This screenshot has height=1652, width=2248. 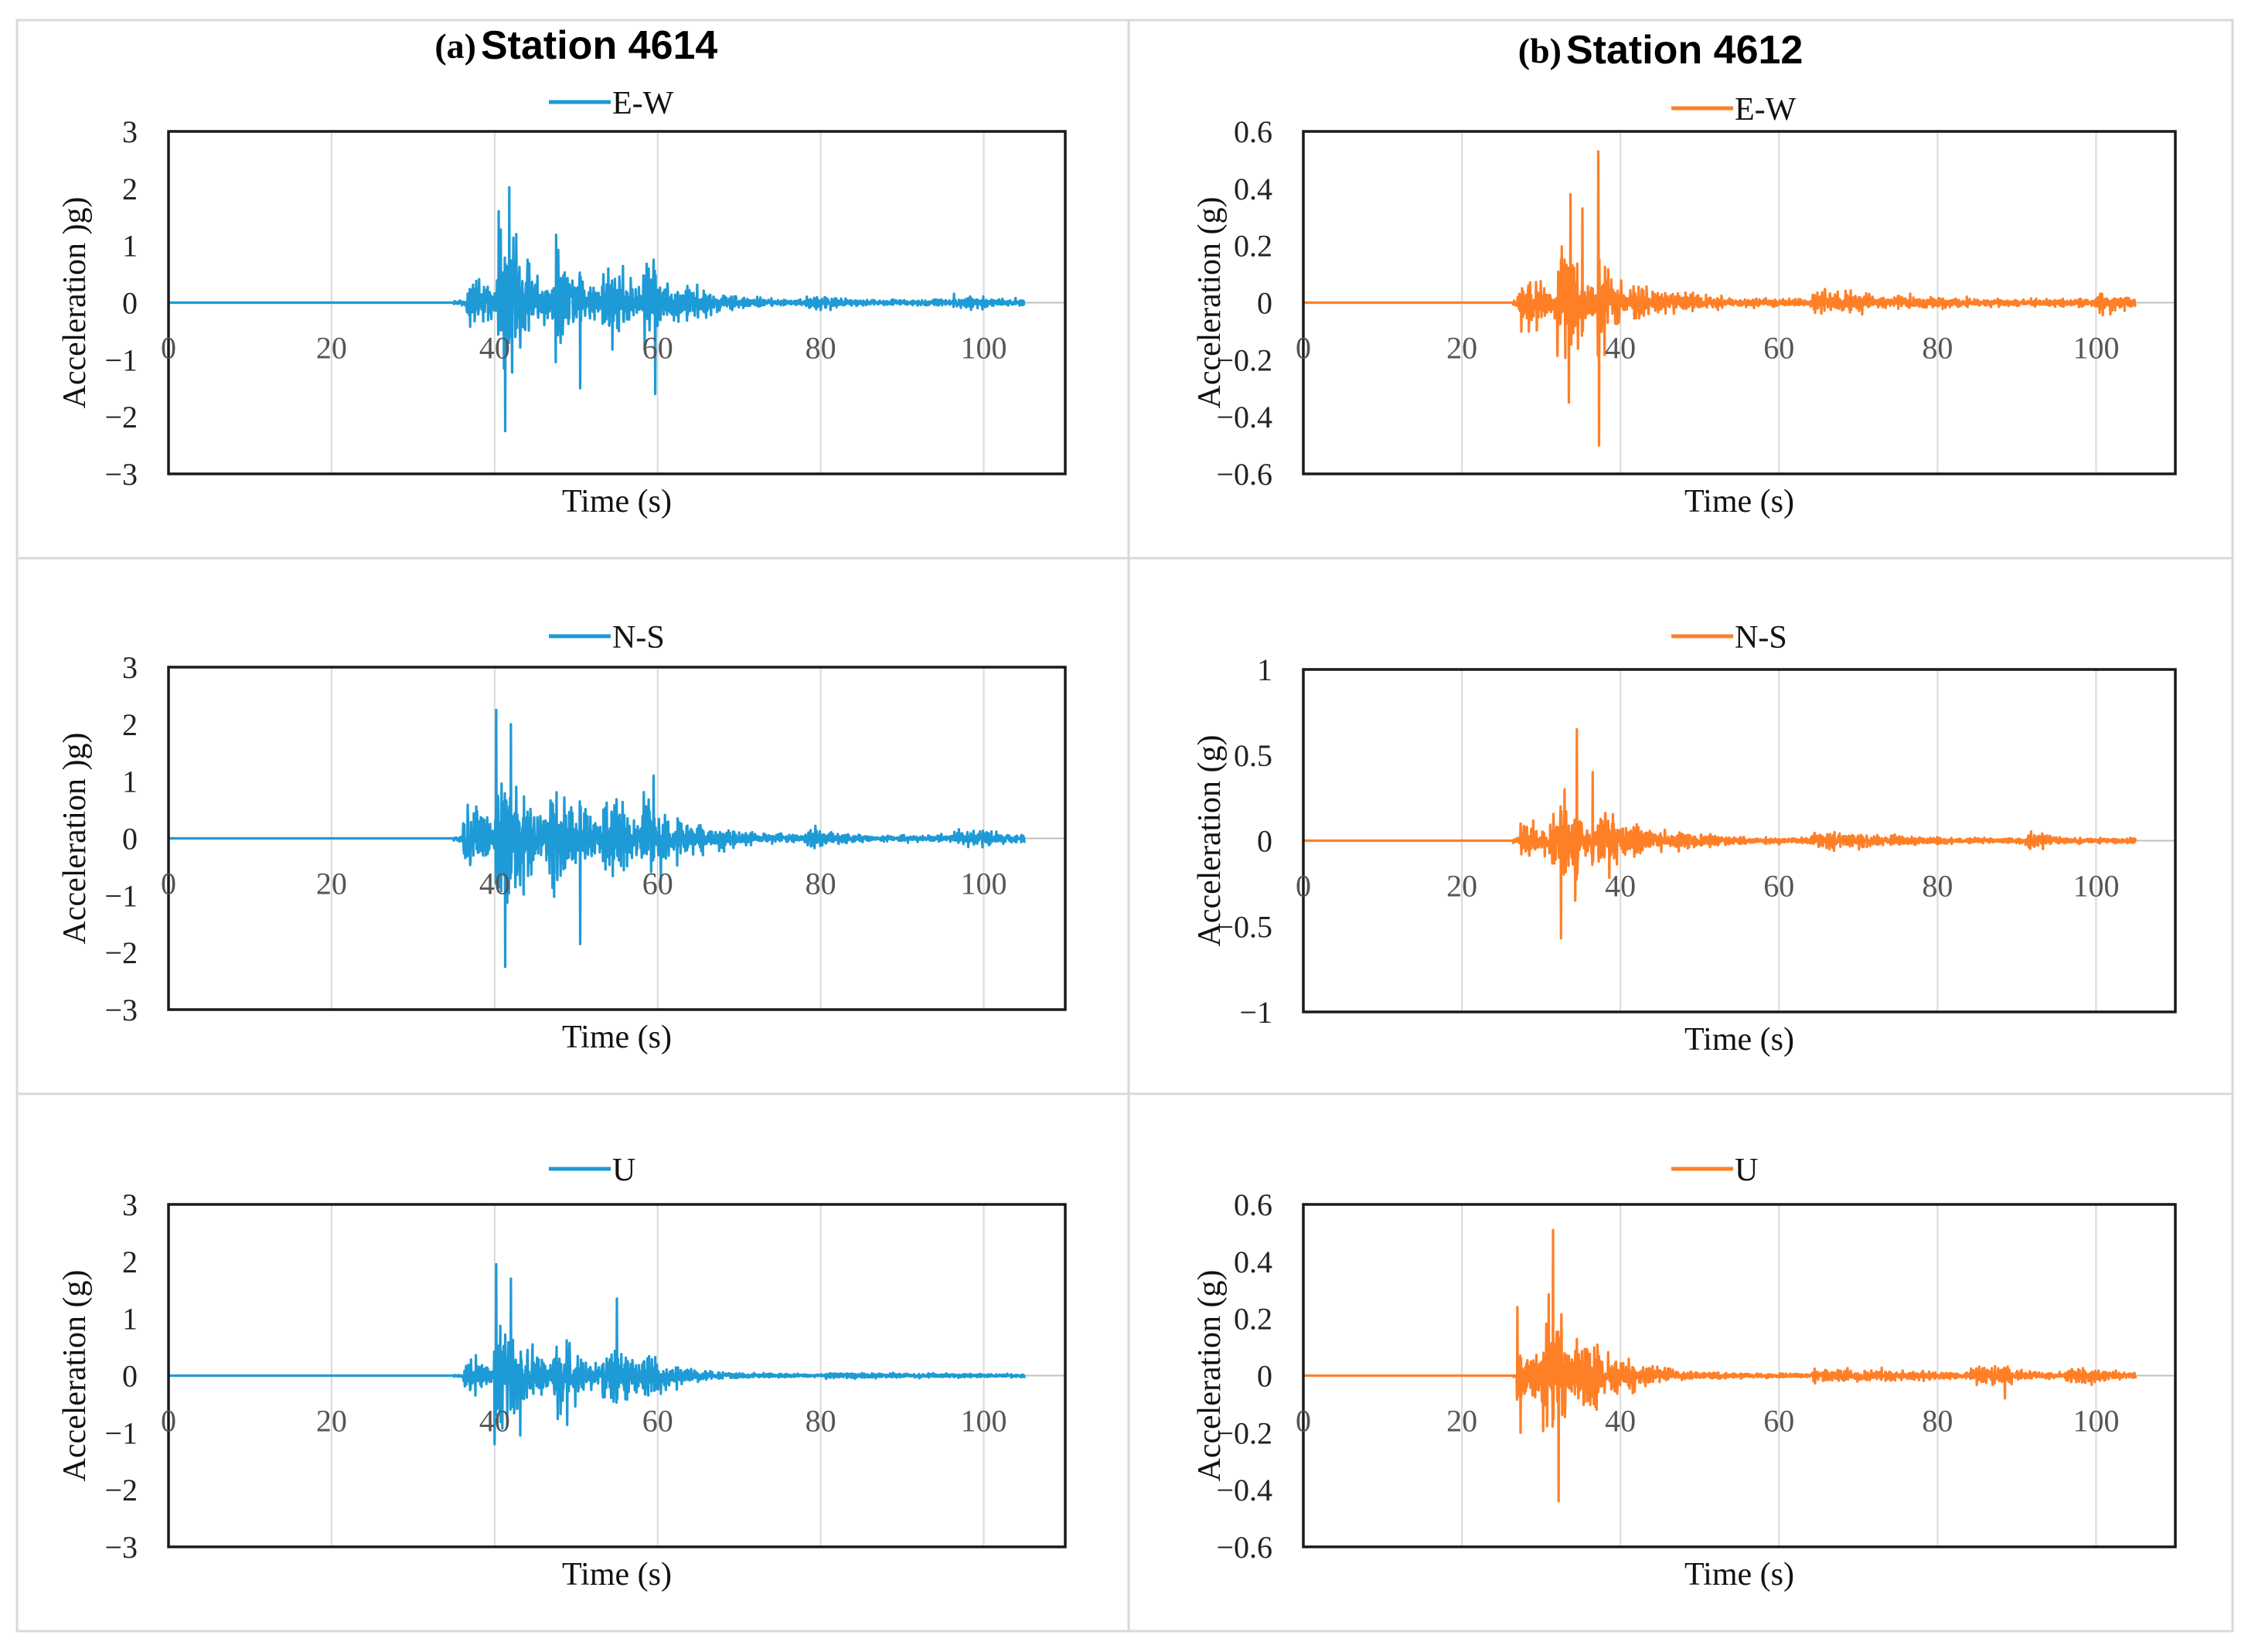 I want to click on series-line-u, so click(x=596, y=1354).